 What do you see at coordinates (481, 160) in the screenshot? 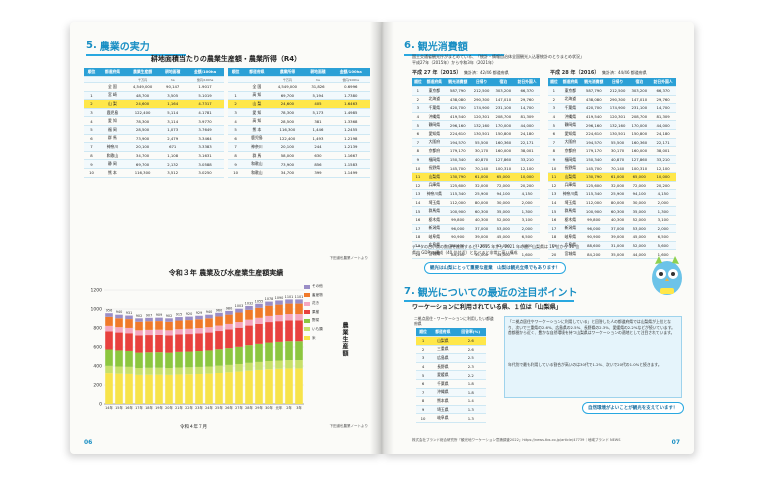
I see `table-cell: 40,870` at bounding box center [481, 160].